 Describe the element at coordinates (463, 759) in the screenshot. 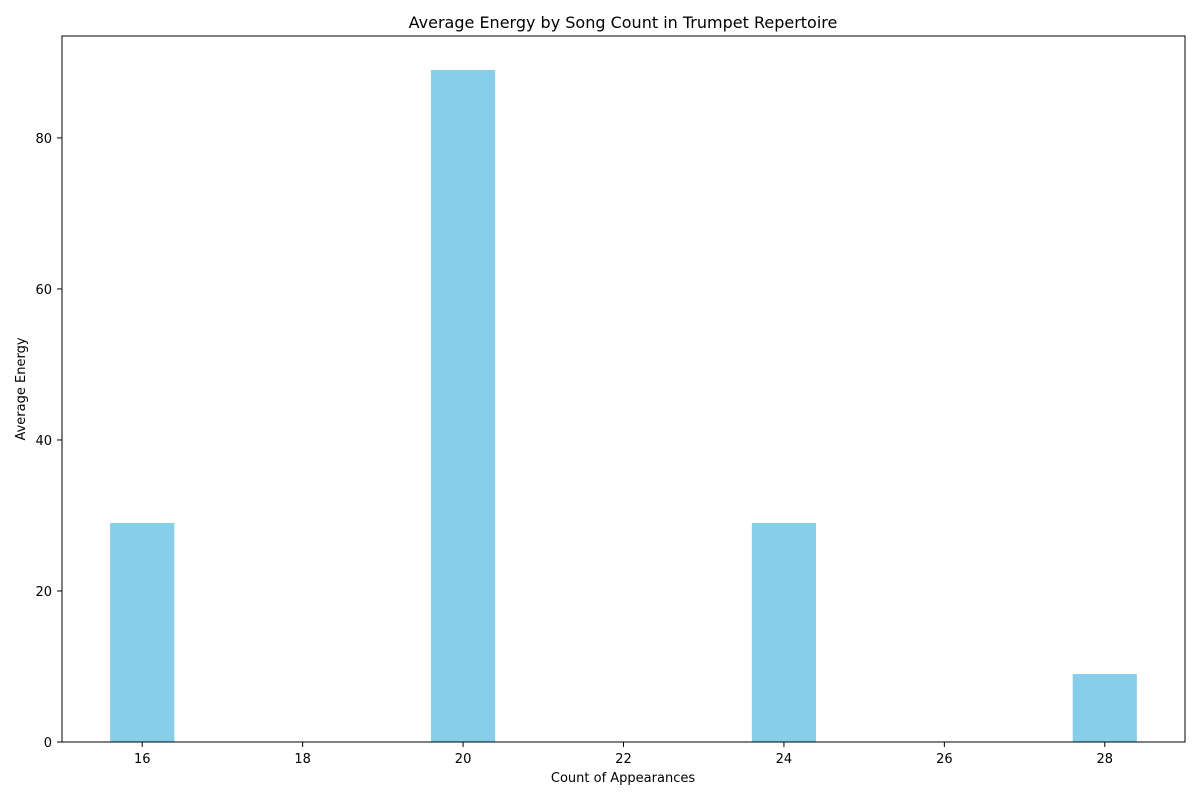

I see `x-tick-label: 20` at that location.